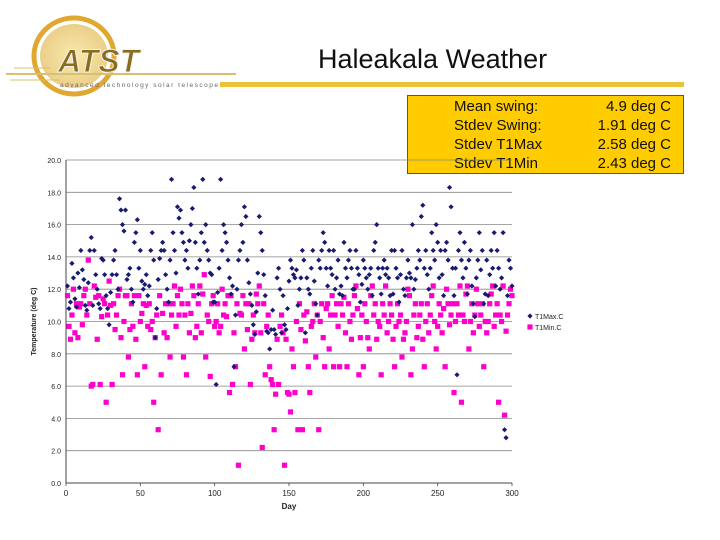  What do you see at coordinates (121, 56) in the screenshot?
I see `atst-logo-graphic: ATST advanced technology solar telescope` at bounding box center [121, 56].